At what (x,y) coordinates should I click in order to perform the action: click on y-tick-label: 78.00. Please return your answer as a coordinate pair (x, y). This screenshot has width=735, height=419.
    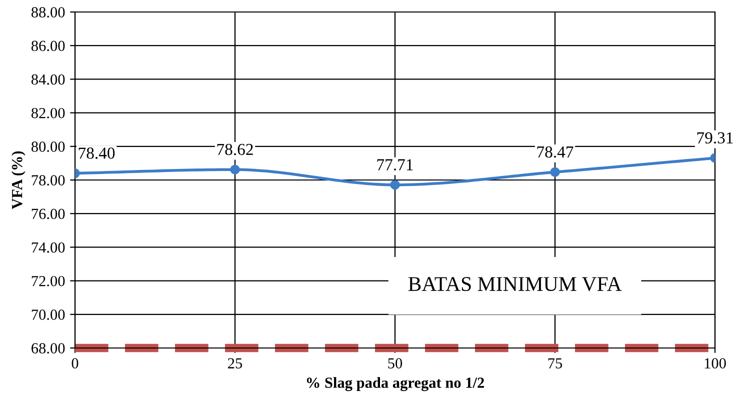
    Looking at the image, I should click on (48, 180).